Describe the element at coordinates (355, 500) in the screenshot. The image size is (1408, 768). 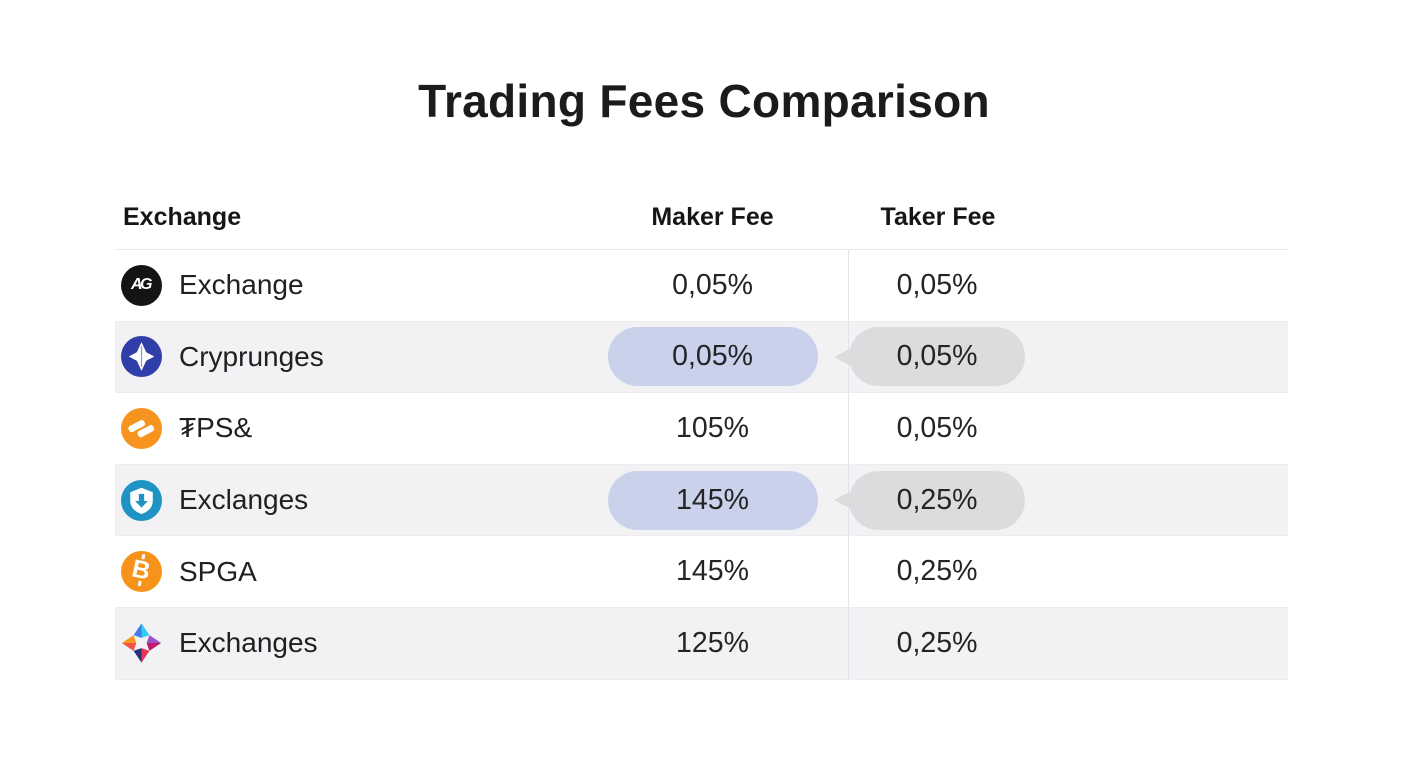
I see `exchange-cell: Exclanges` at that location.